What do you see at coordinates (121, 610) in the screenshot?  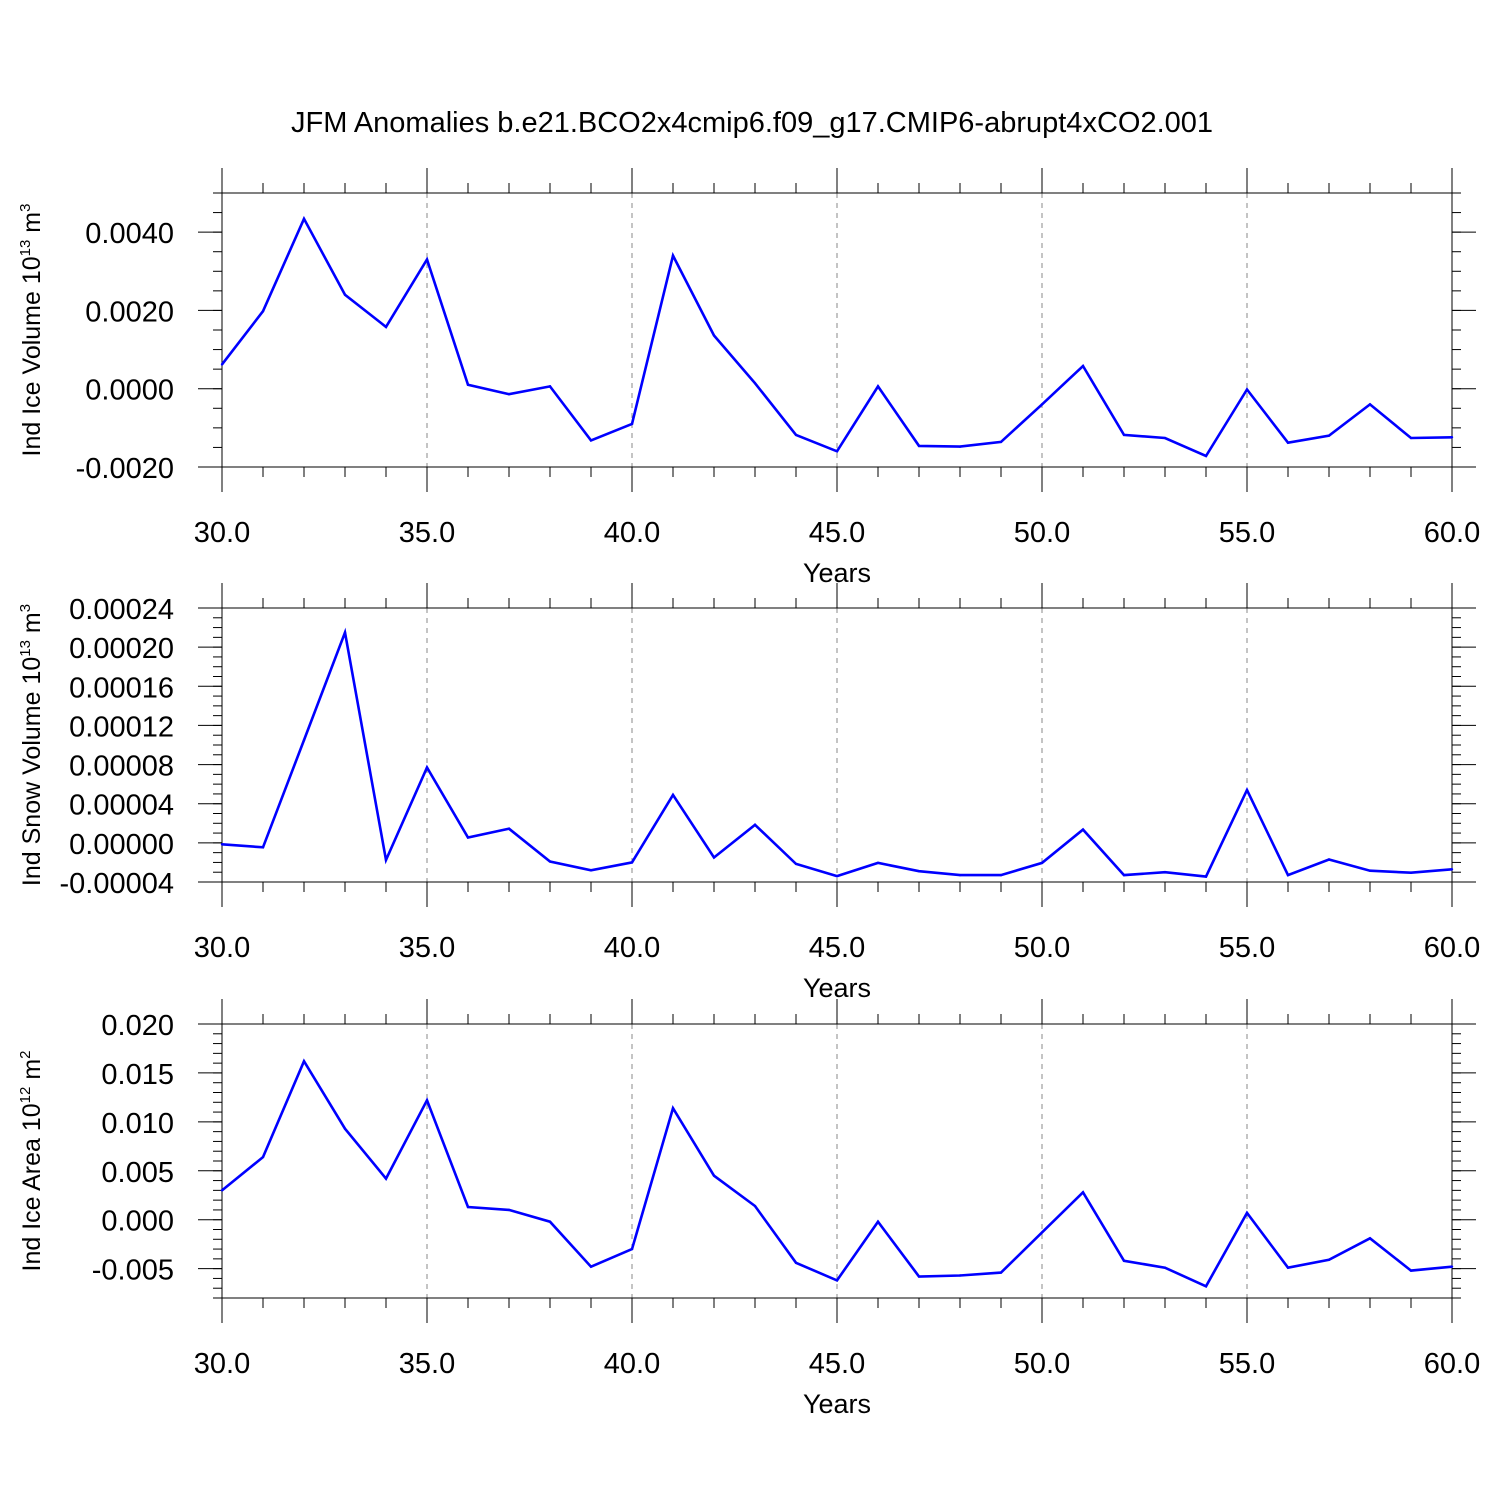 I see `y-tick-label: 0.00024` at bounding box center [121, 610].